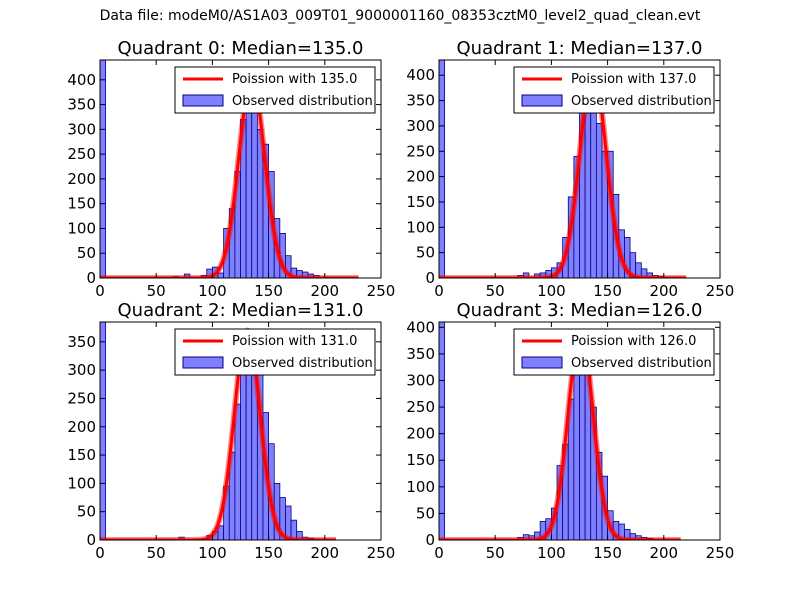 The width and height of the screenshot is (800, 600). What do you see at coordinates (633, 341) in the screenshot?
I see `legend-line-label: Poission with 126.0` at bounding box center [633, 341].